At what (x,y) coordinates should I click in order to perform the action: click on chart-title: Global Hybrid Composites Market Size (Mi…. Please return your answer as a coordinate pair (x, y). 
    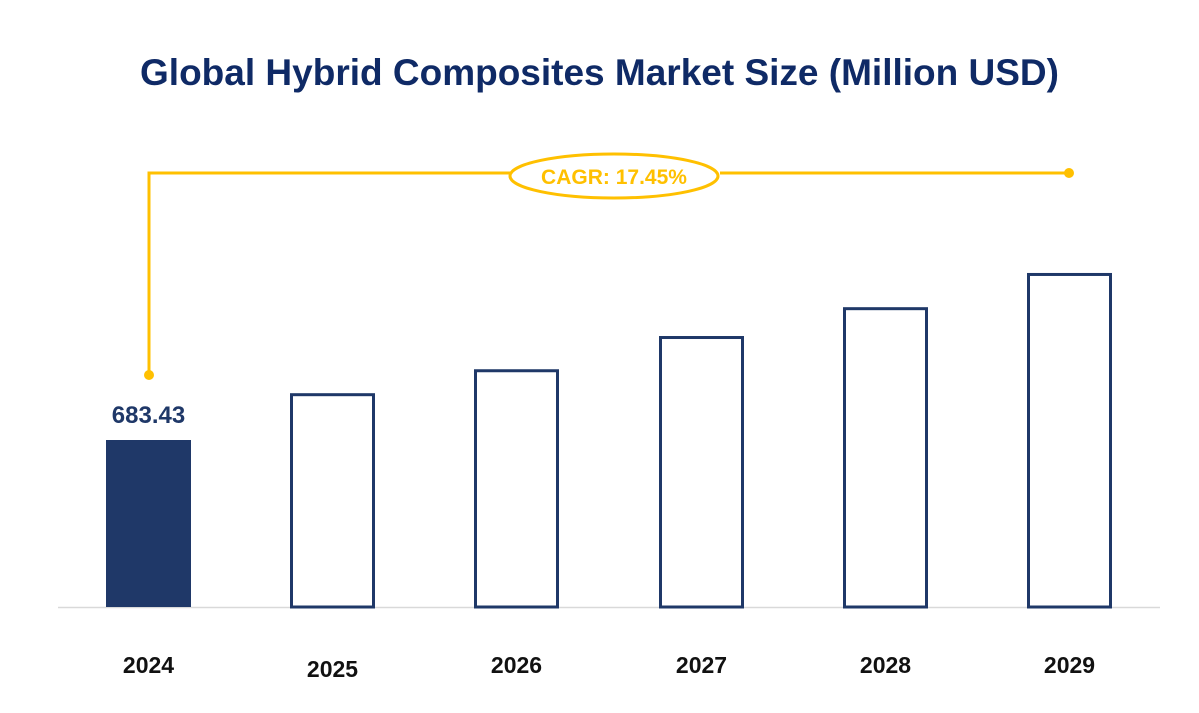
    Looking at the image, I should click on (599, 72).